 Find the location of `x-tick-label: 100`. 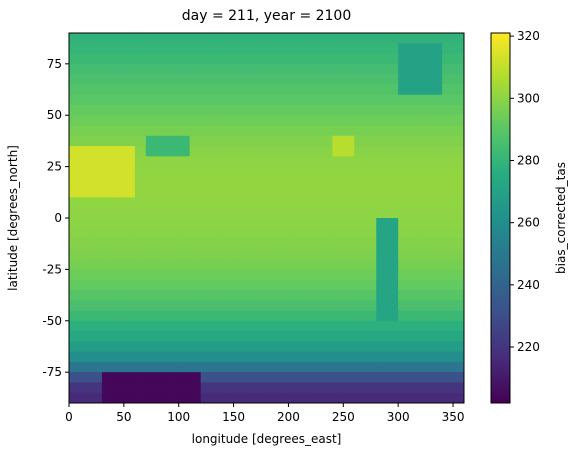

x-tick-label: 100 is located at coordinates (178, 417).